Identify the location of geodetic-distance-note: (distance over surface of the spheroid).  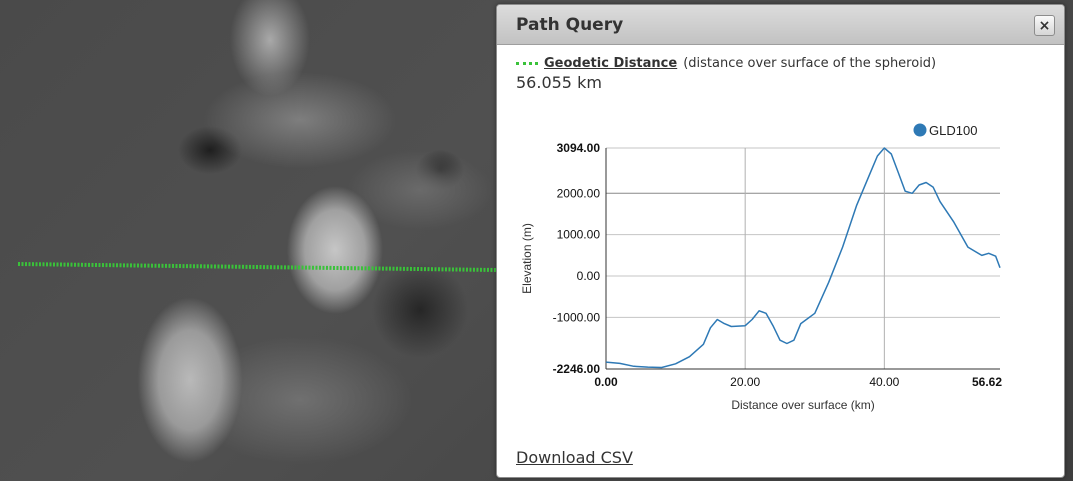
(810, 63).